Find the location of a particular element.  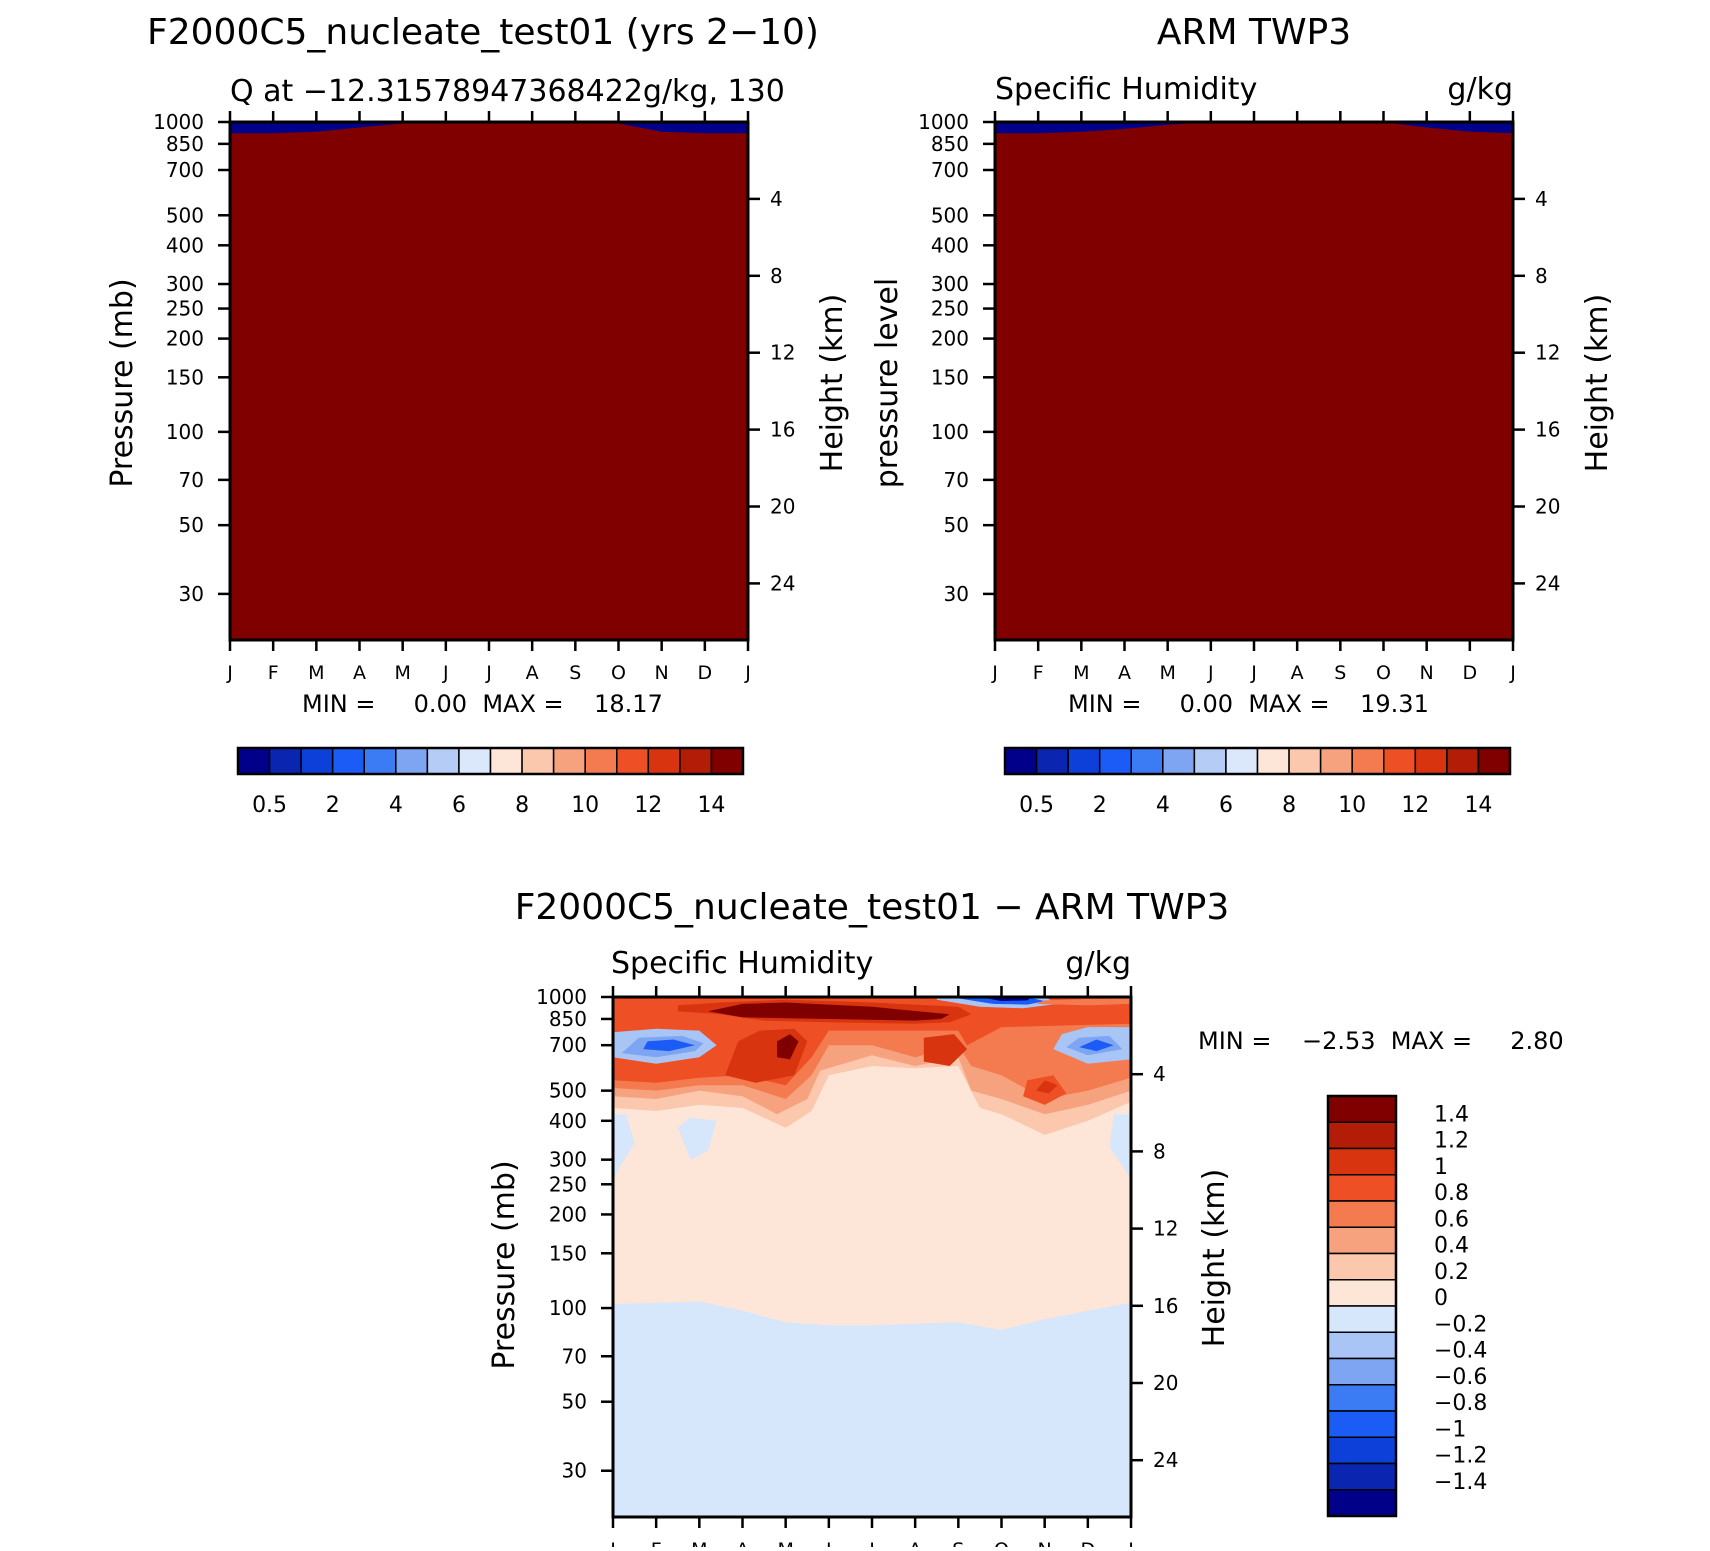

panel3-ylabel: Pressure (mb) is located at coordinates (504, 1264).